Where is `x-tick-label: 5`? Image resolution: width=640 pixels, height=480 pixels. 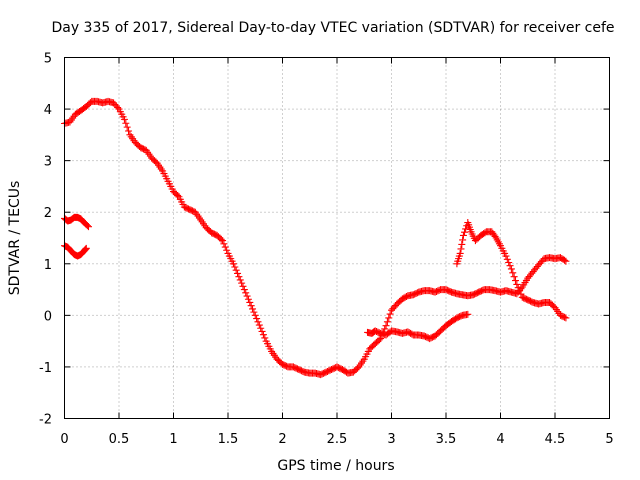 x-tick-label: 5 is located at coordinates (609, 439).